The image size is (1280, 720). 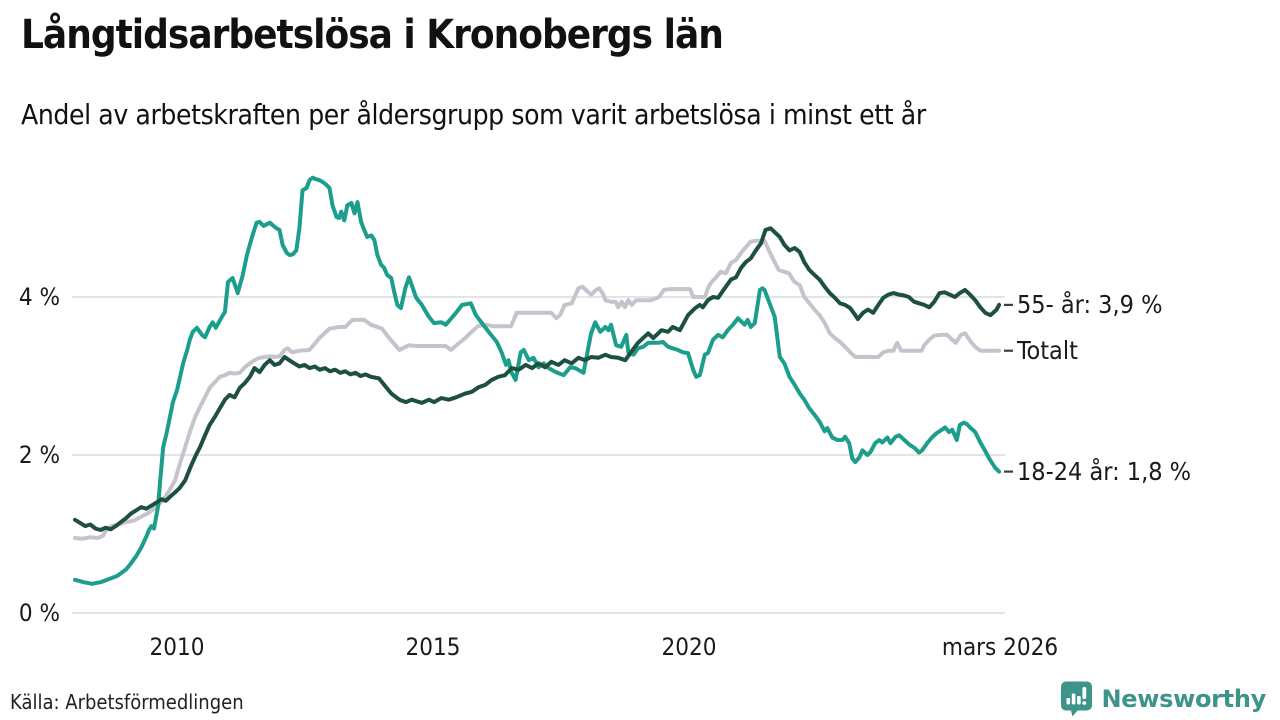 I want to click on x-axis-tick-2015: 2015, so click(x=433, y=647).